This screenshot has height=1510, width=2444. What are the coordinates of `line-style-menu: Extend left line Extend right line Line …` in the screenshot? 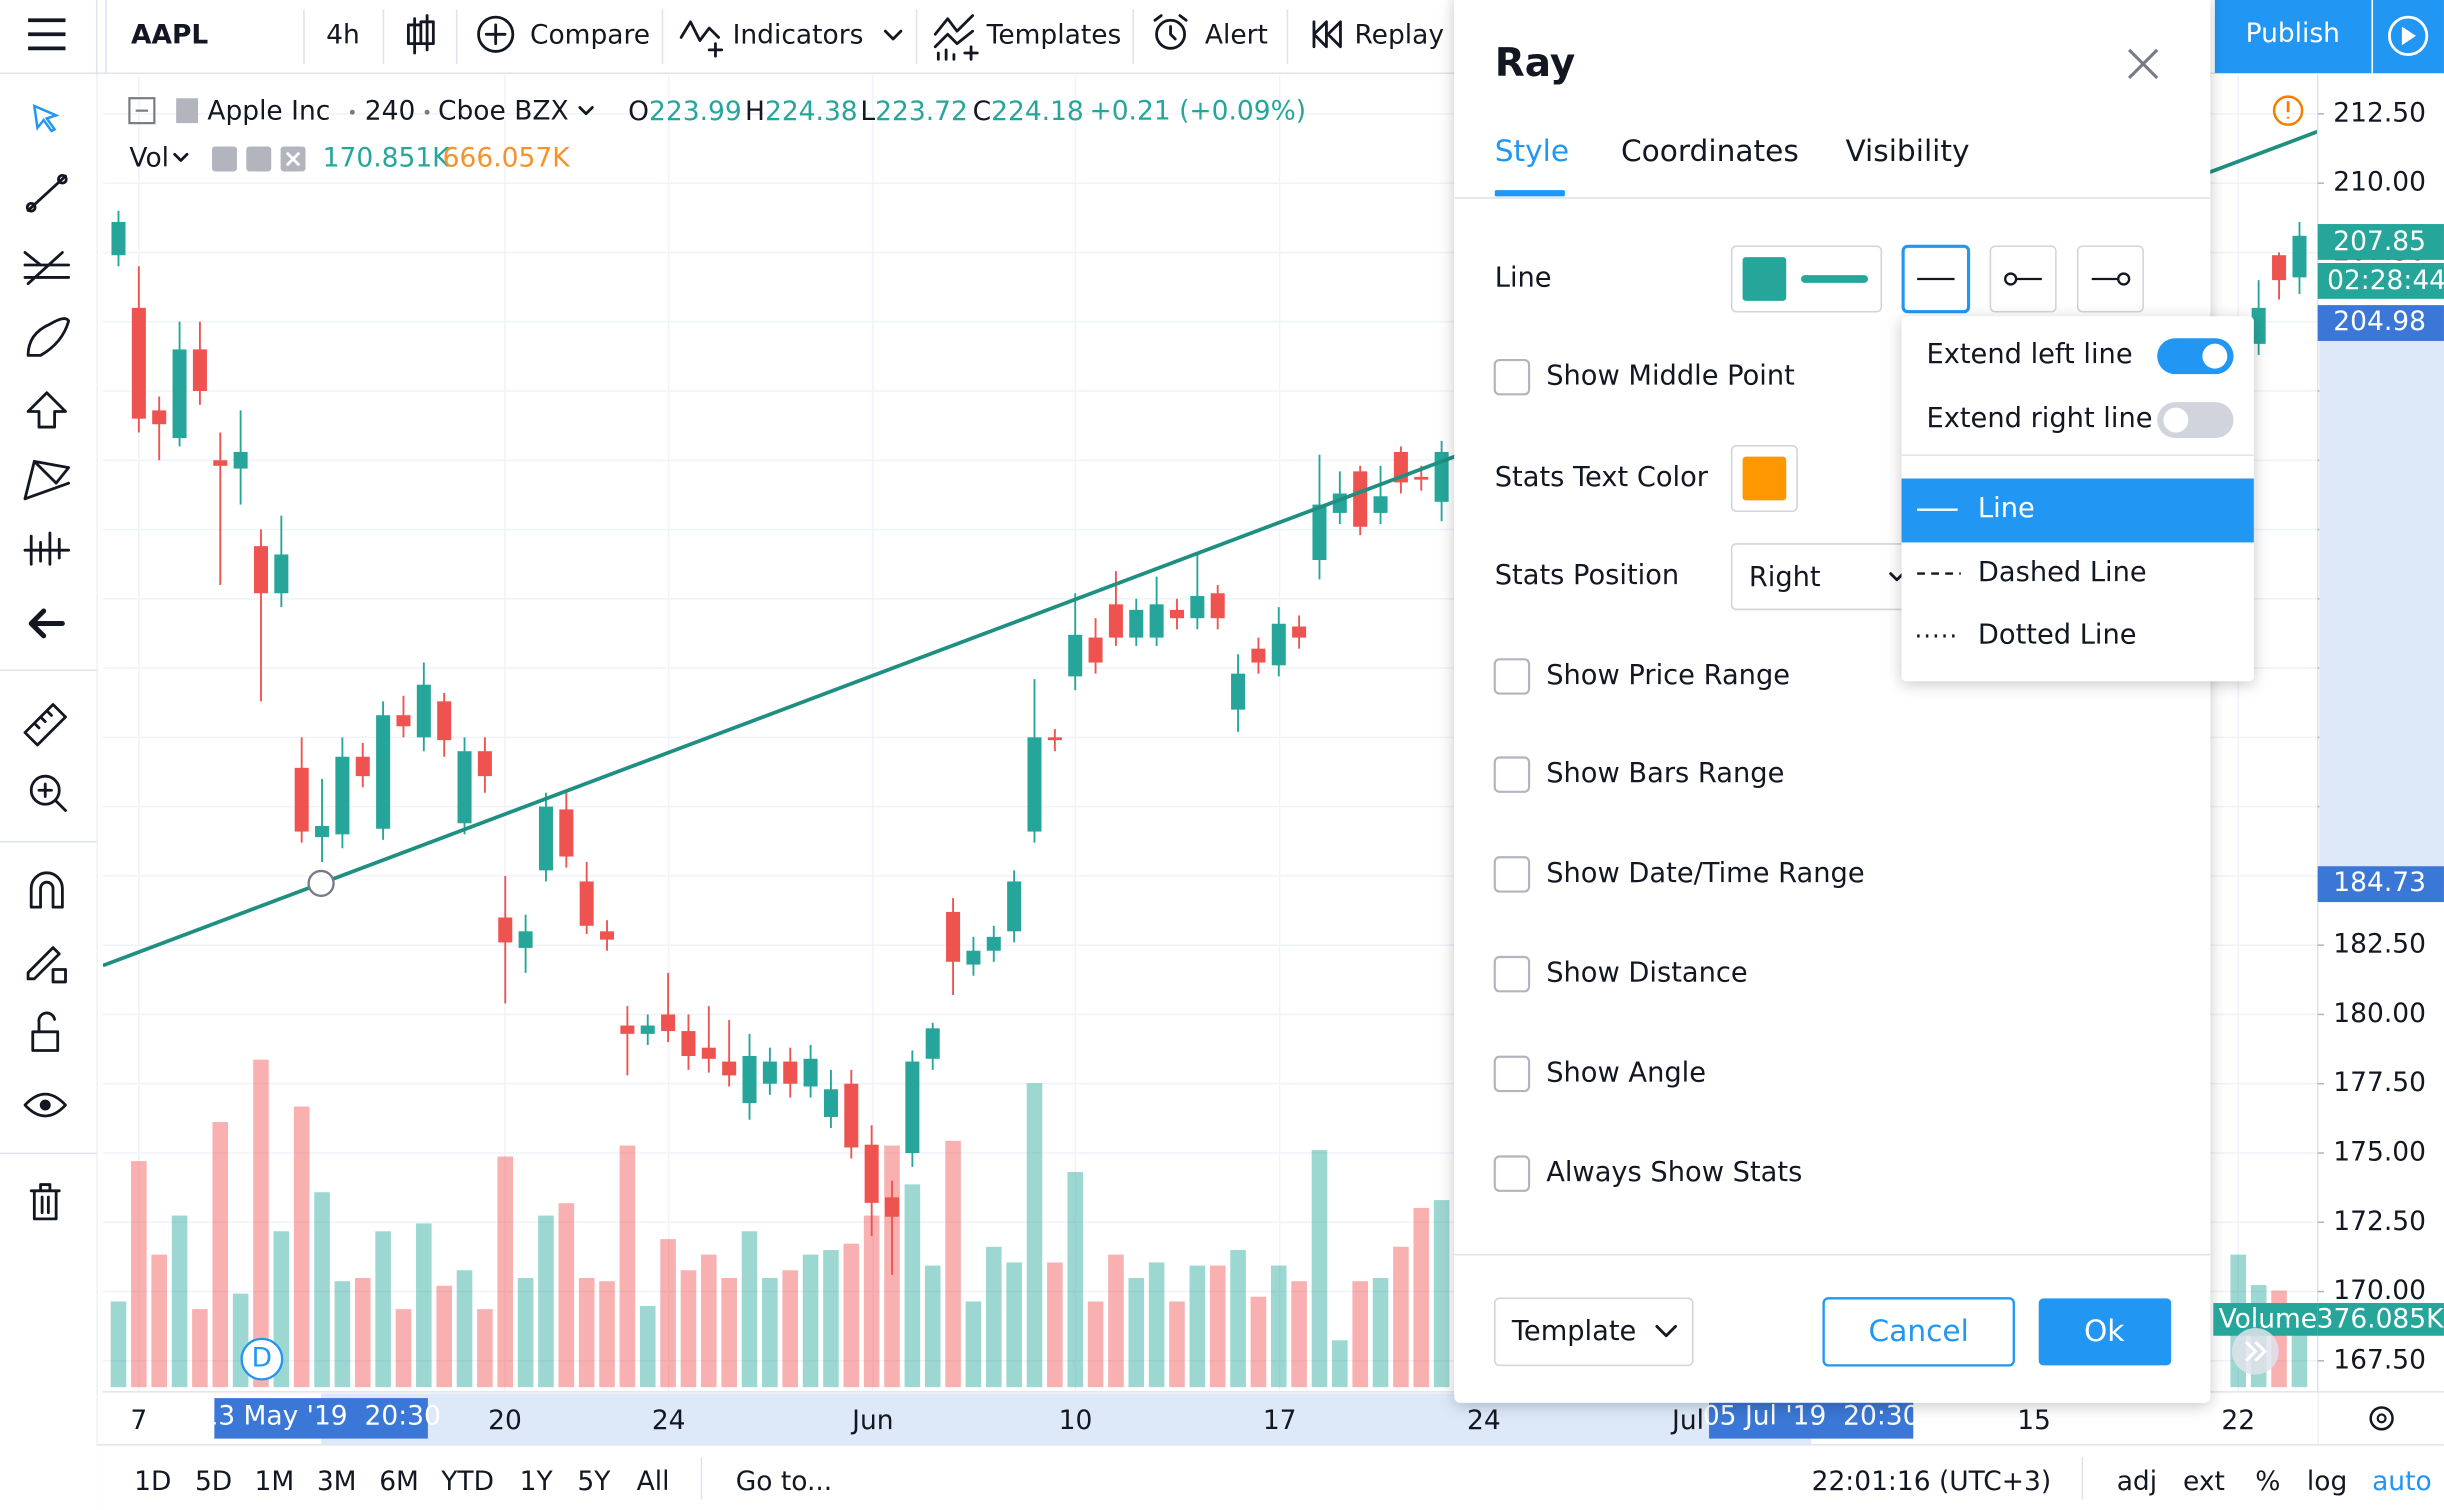 It's located at (2077, 499).